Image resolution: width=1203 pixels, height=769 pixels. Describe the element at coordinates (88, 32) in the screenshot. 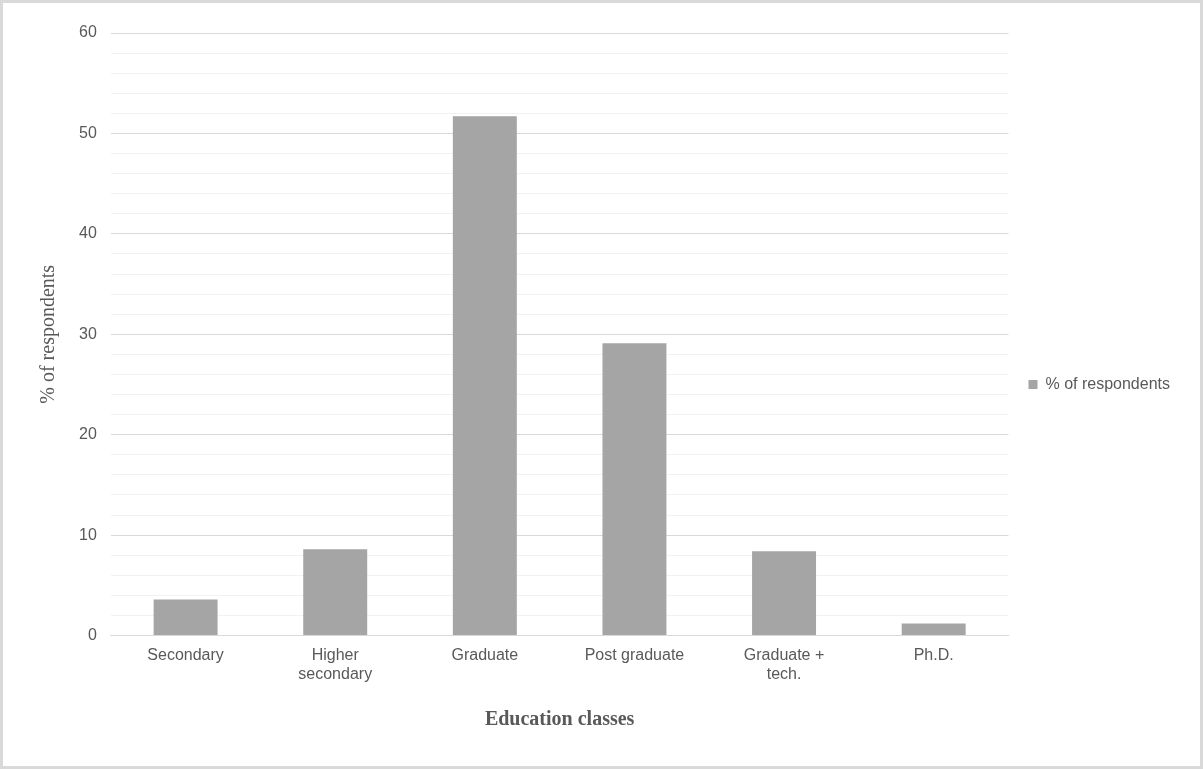

I see `y-tick-label: 60` at that location.